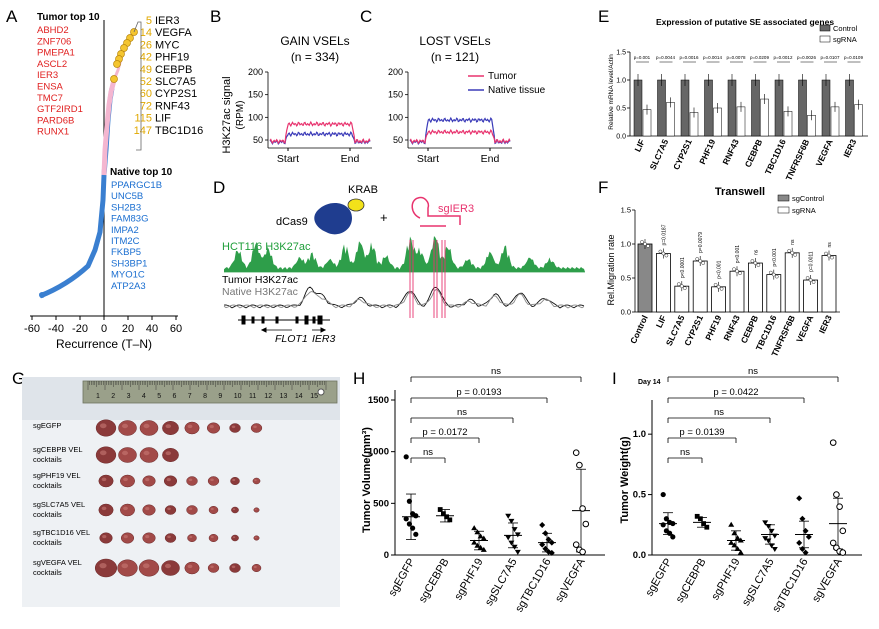 The image size is (879, 629). I want to click on rank-number: 49, so click(146, 70).